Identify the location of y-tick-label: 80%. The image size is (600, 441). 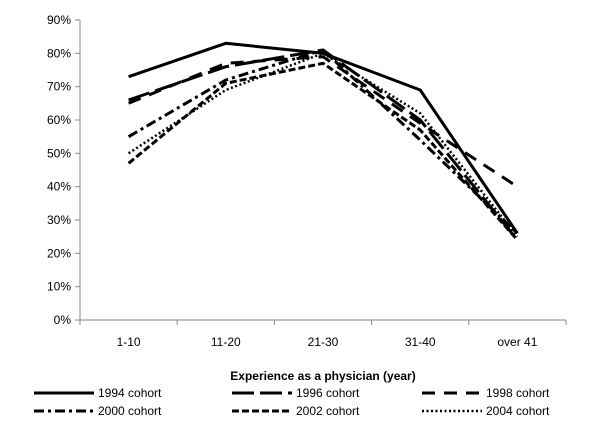
(59, 53).